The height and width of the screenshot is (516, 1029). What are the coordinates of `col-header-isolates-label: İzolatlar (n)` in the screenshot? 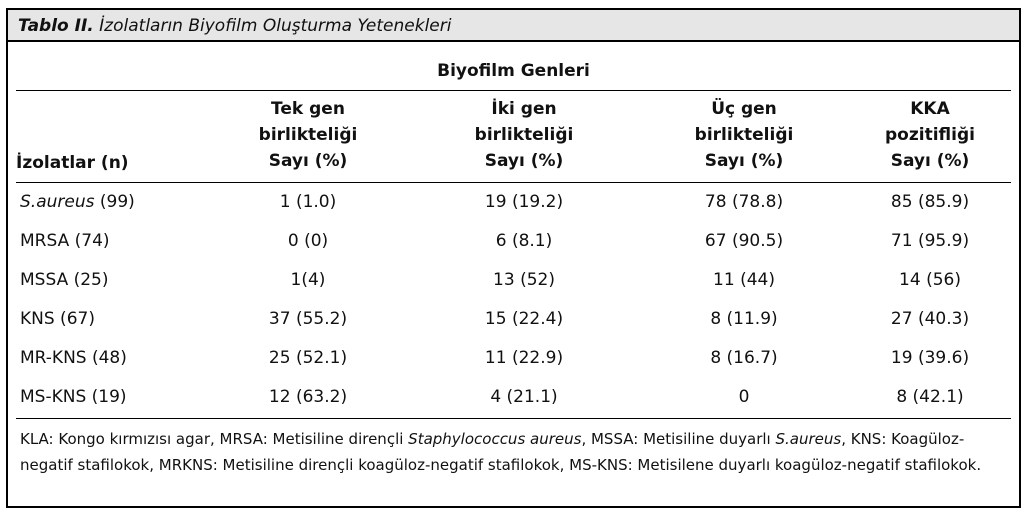 It's located at (72, 163).